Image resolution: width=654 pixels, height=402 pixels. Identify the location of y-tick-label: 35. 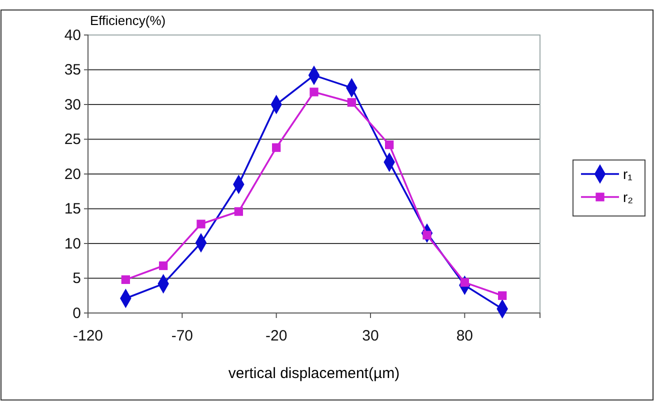
(72, 70).